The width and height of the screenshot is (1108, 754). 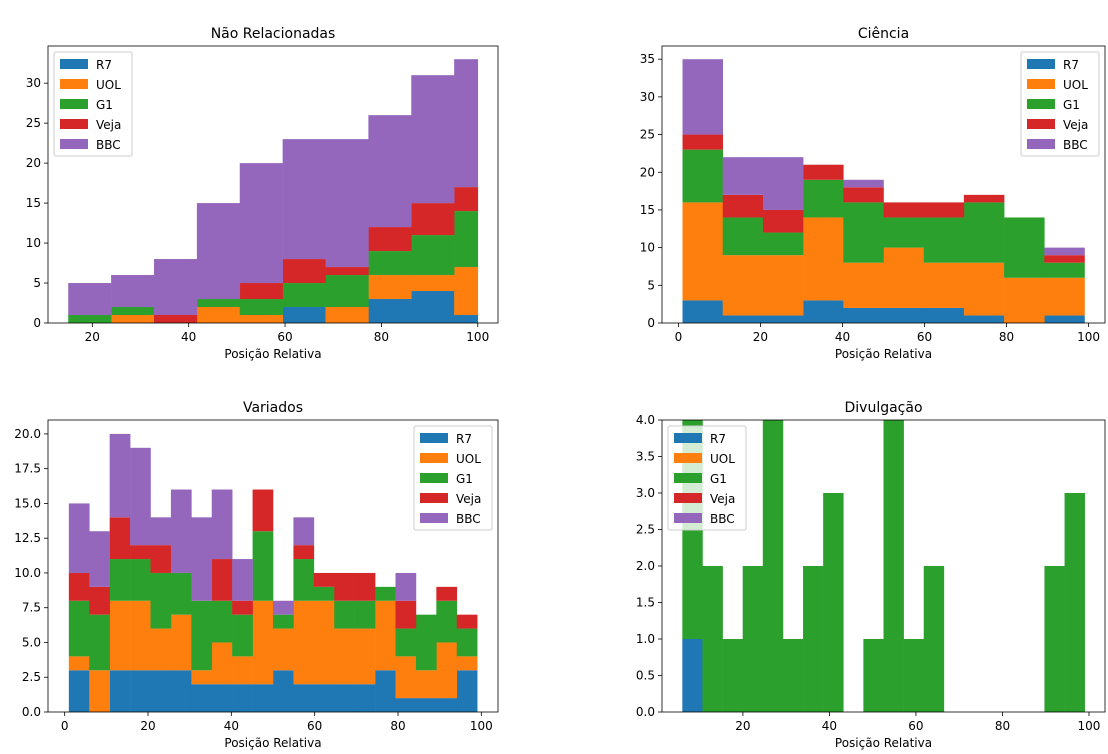 What do you see at coordinates (381, 337) in the screenshot?
I see `x-tick-label: 80` at bounding box center [381, 337].